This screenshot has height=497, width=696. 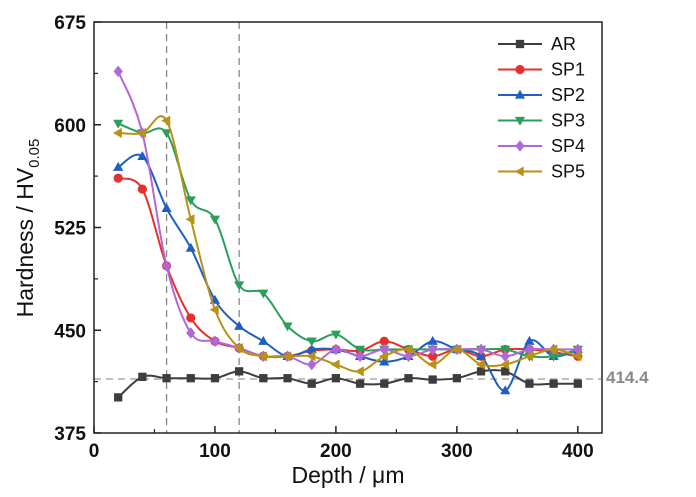 I want to click on legend-label-sp4: SP4, so click(x=568, y=146).